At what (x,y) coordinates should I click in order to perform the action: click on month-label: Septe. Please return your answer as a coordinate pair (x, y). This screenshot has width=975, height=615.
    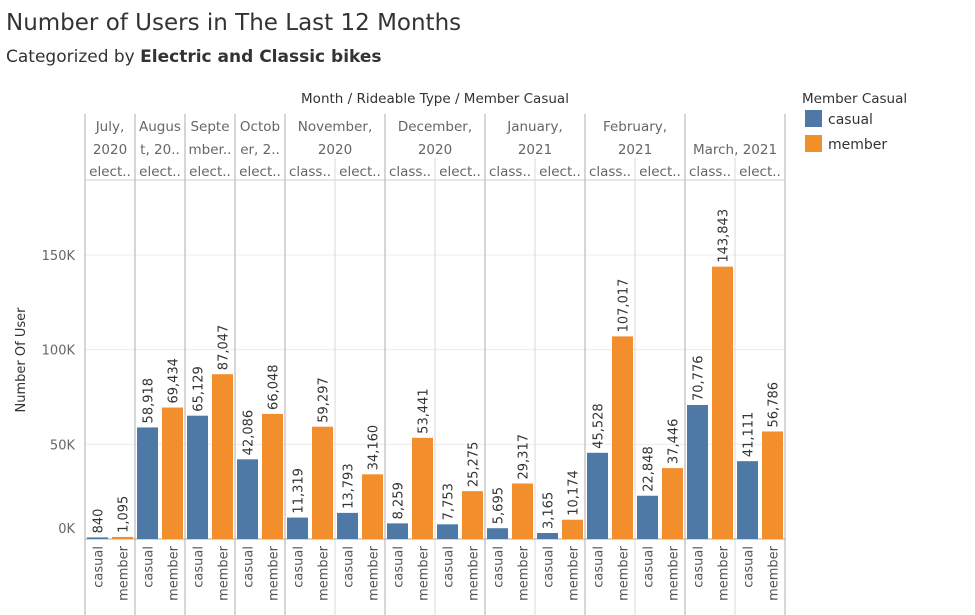
    Looking at the image, I should click on (209, 127).